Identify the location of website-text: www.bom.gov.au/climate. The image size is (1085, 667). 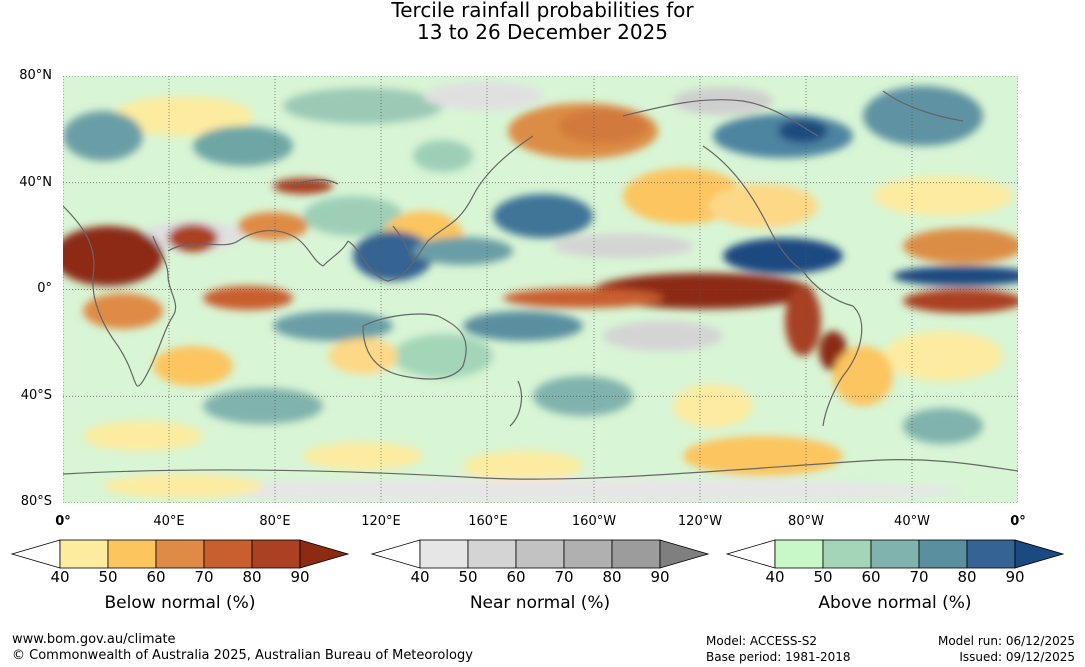
(94, 639).